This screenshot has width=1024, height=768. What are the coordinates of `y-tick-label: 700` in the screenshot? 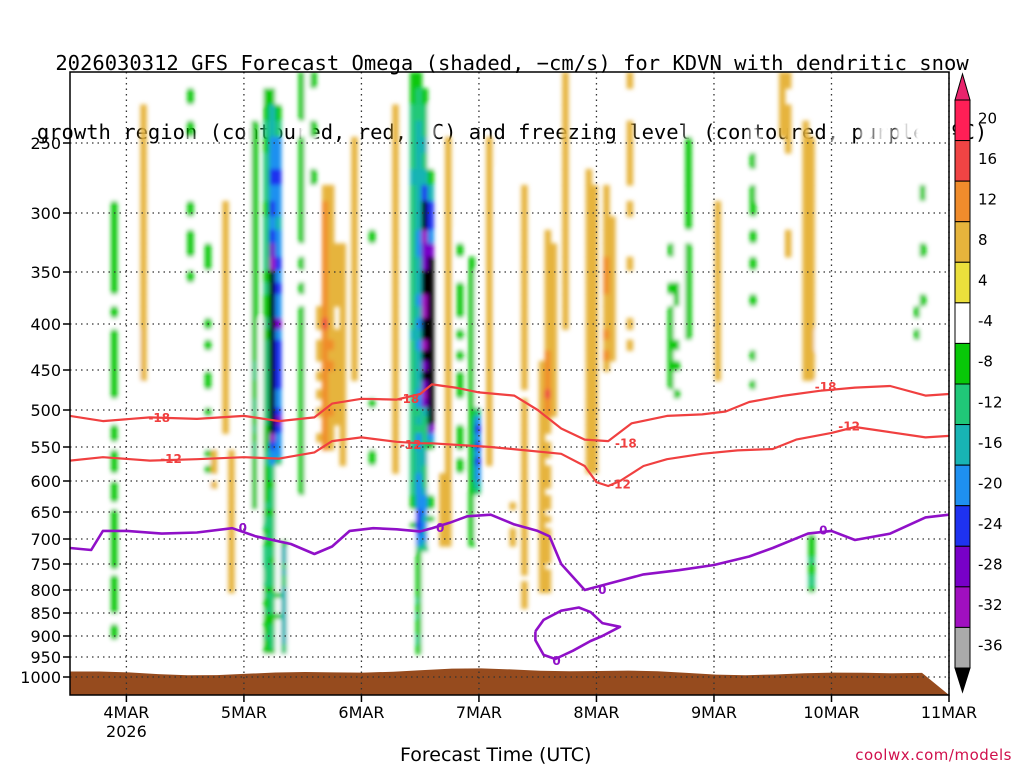 It's located at (45, 539).